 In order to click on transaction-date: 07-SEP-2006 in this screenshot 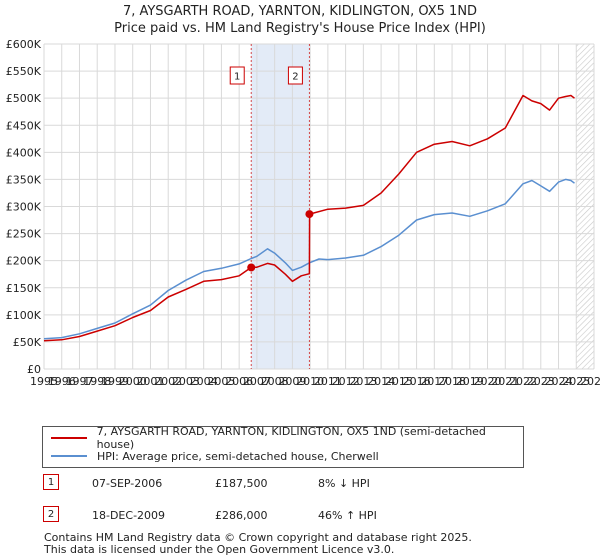, I will do `click(127, 483)`.